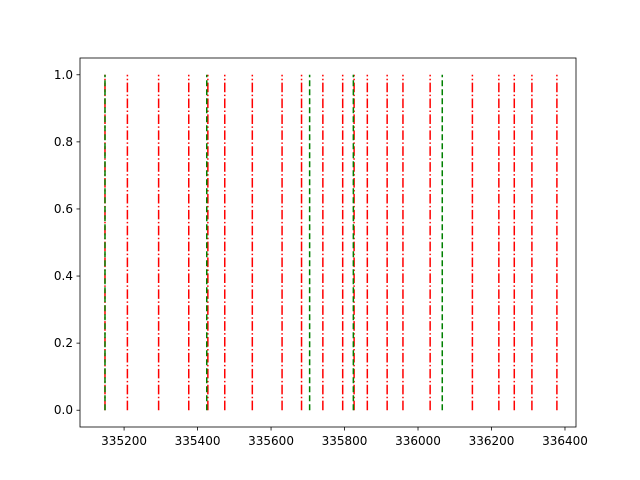 The image size is (640, 480). What do you see at coordinates (63, 142) in the screenshot?
I see `y-tick-label: 0.8` at bounding box center [63, 142].